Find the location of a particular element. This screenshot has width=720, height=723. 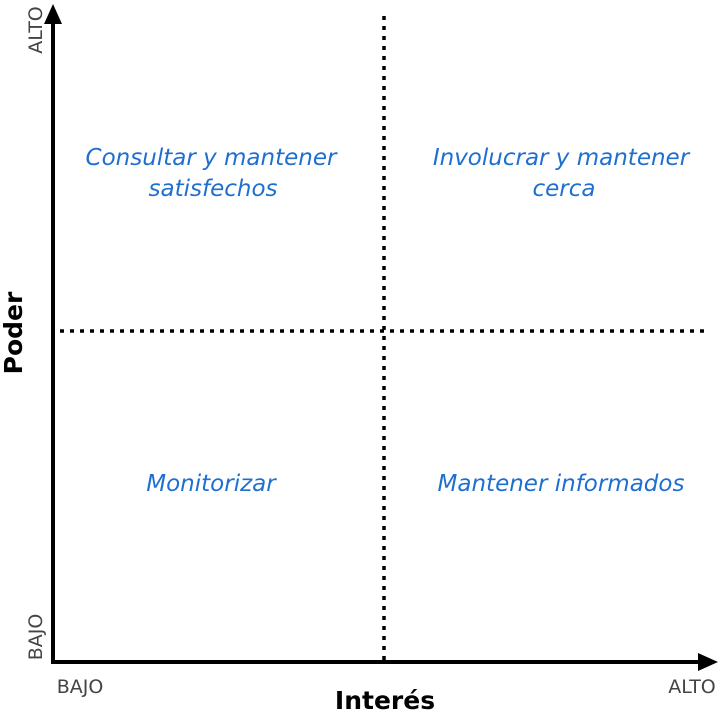

quadrant-top-left-line1: Consultar y mantener is located at coordinates (212, 158).